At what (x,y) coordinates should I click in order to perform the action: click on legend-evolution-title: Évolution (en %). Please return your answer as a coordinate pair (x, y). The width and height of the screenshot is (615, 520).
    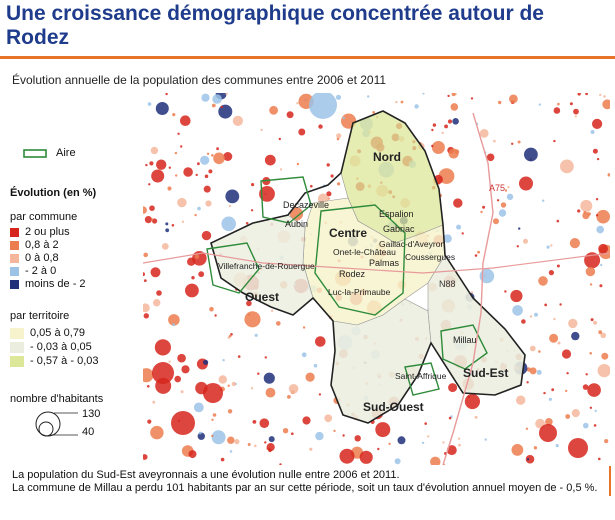
    Looking at the image, I should click on (53, 193).